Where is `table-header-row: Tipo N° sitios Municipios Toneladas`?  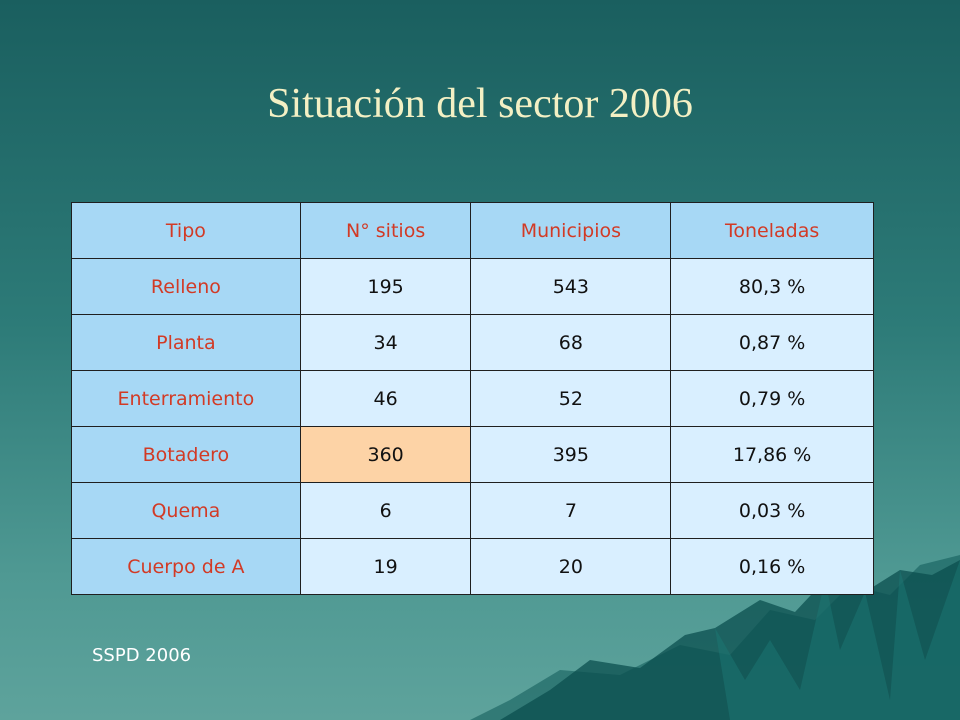 table-header-row: Tipo N° sitios Municipios Toneladas is located at coordinates (472, 230).